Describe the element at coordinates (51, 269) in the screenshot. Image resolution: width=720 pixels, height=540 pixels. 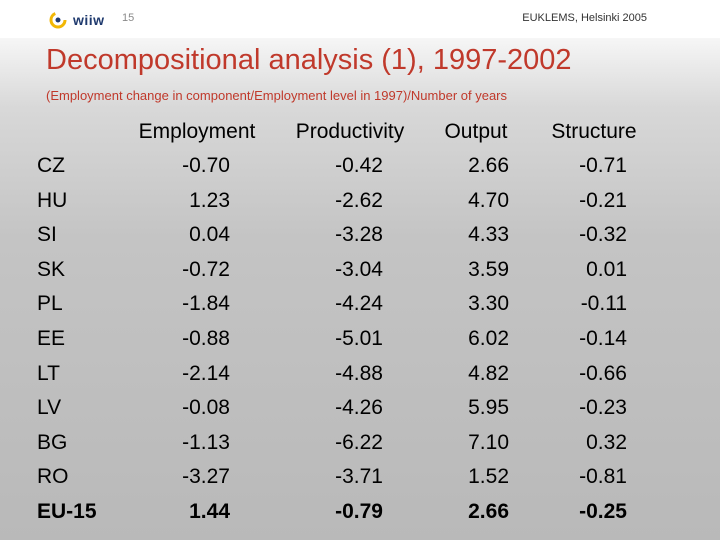
I see `row-label-sk: SK` at that location.